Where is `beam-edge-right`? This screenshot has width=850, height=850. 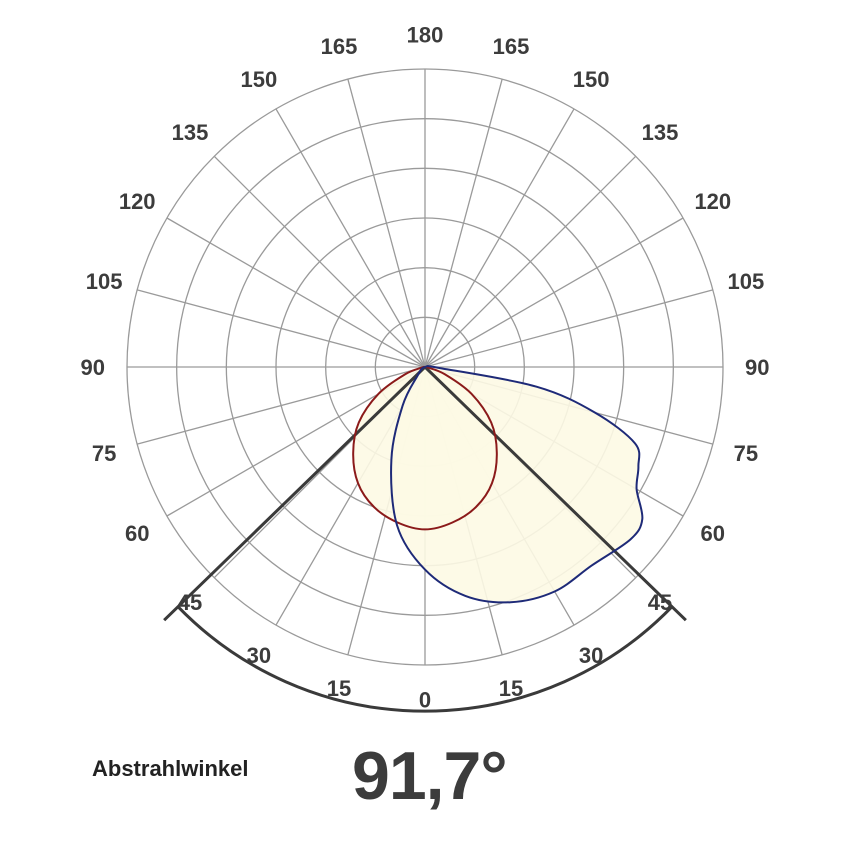 beam-edge-right is located at coordinates (555, 493).